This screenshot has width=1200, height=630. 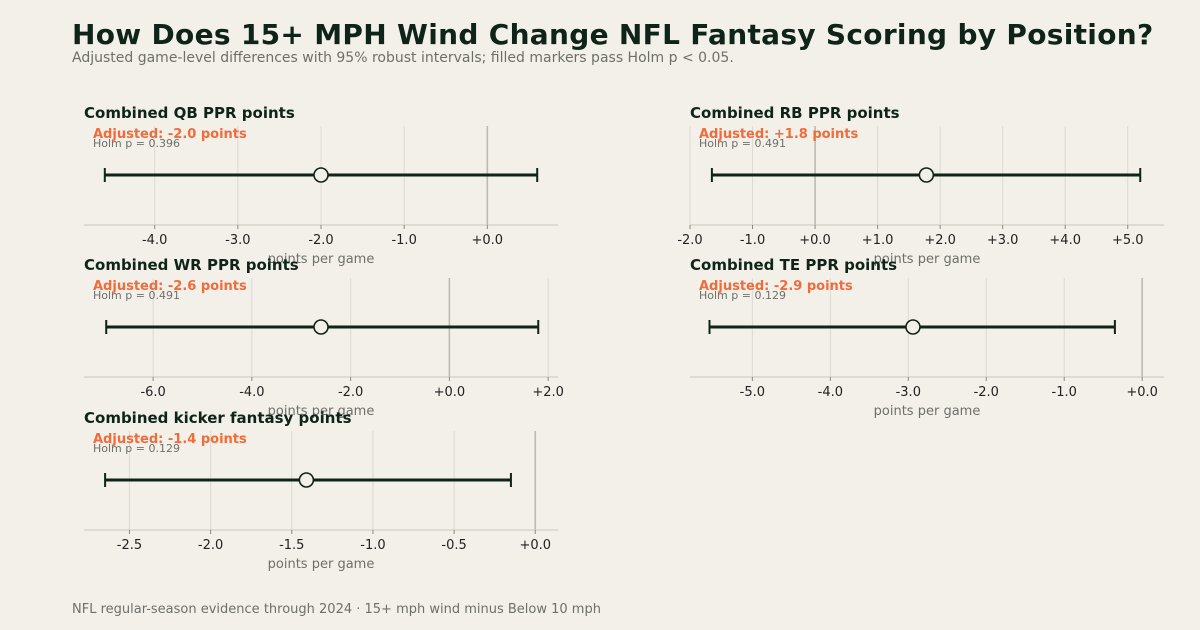 I want to click on x-tick-label: -5.0, so click(x=752, y=392).